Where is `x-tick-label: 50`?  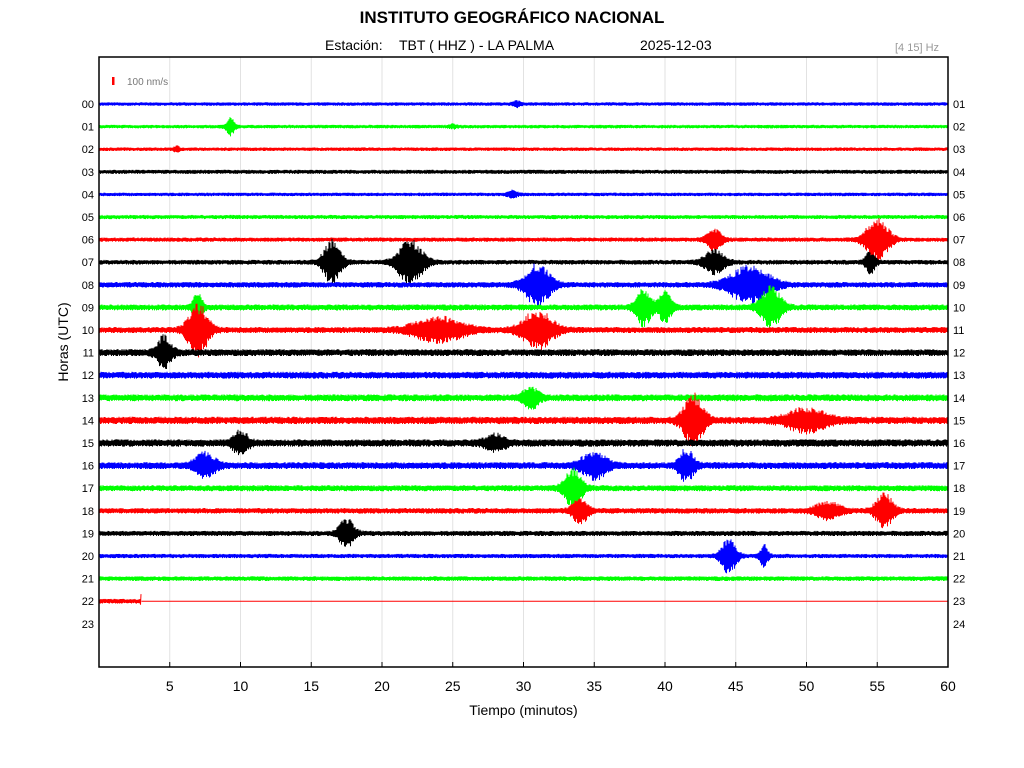
x-tick-label: 50 is located at coordinates (807, 686).